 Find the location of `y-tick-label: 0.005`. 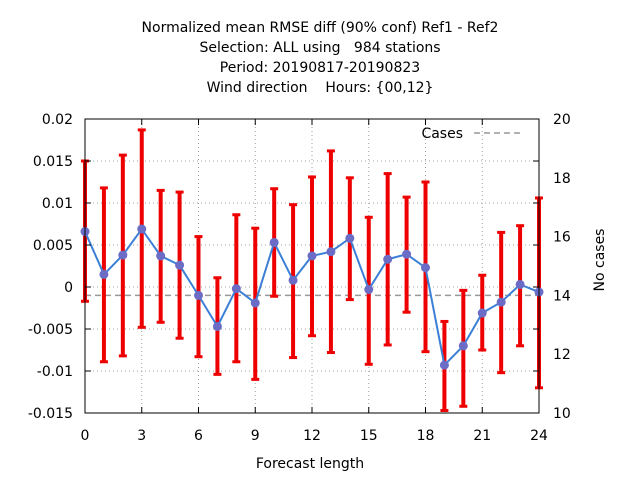

y-tick-label: 0.005 is located at coordinates (53, 246).